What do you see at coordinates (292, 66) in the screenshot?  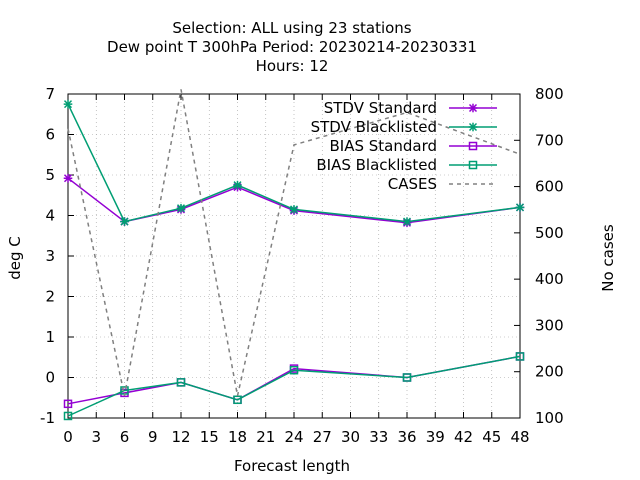 I see `title-line: Hours: 12` at bounding box center [292, 66].